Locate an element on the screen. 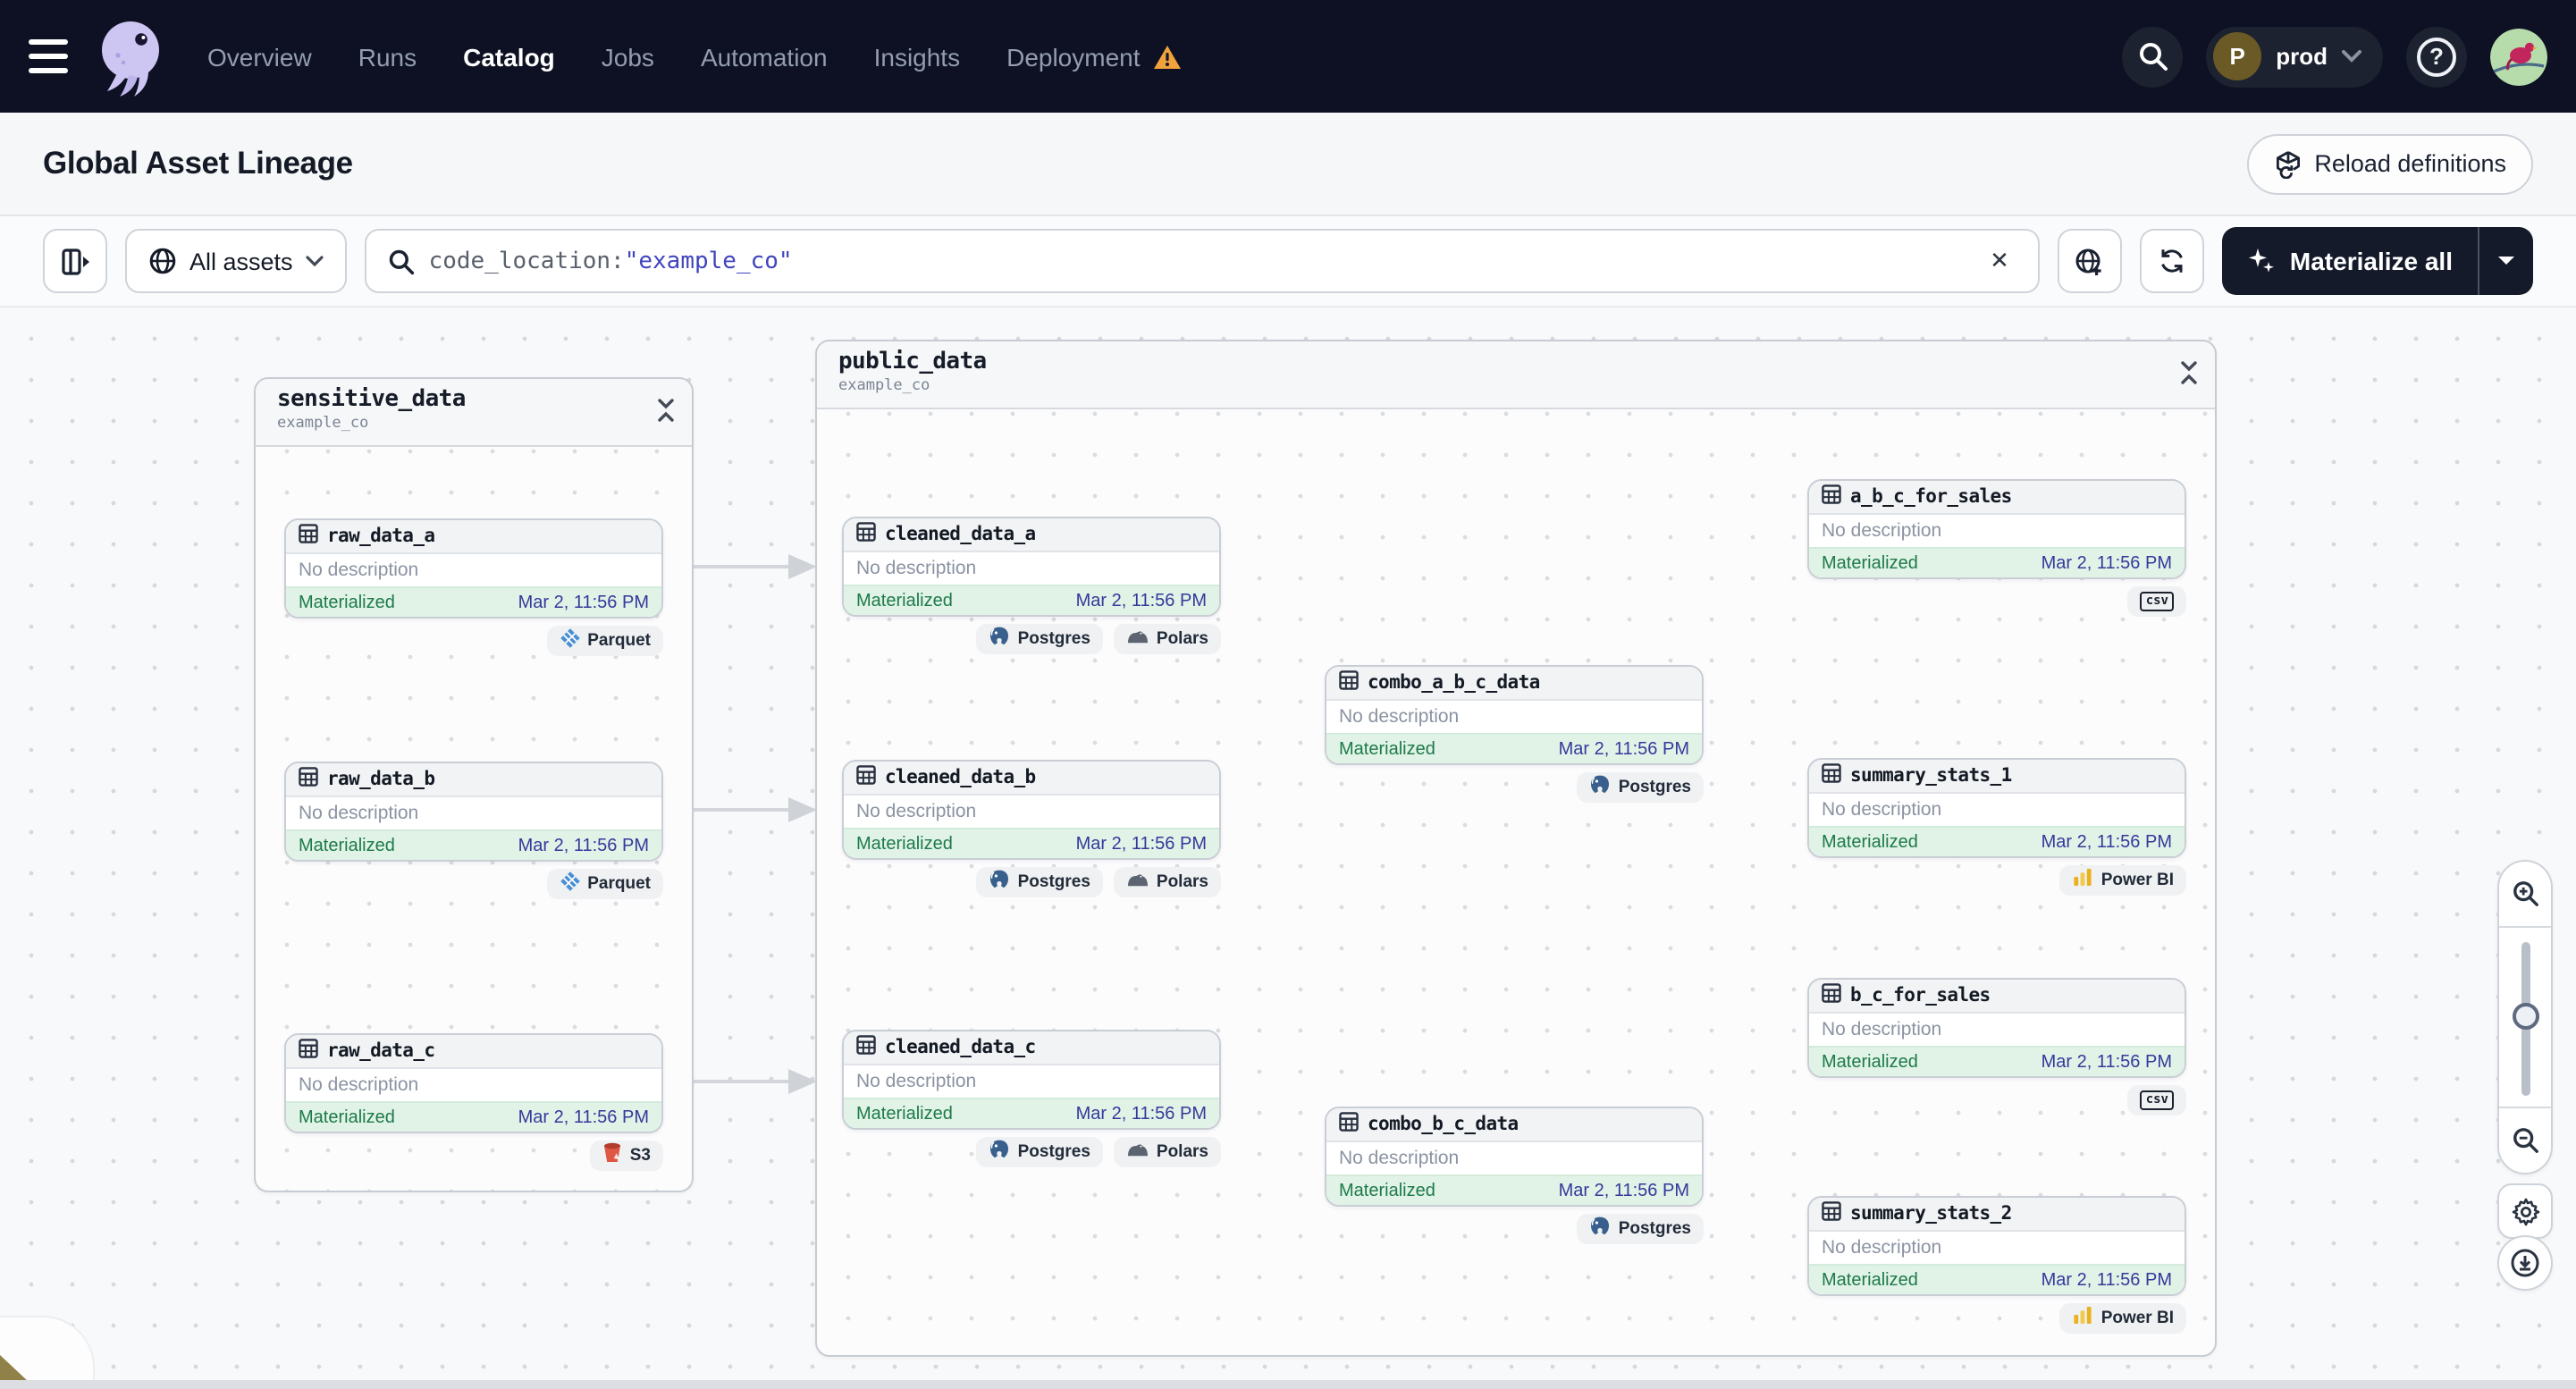 This screenshot has height=1389, width=2576. powerbi-icon is located at coordinates (2084, 1318).